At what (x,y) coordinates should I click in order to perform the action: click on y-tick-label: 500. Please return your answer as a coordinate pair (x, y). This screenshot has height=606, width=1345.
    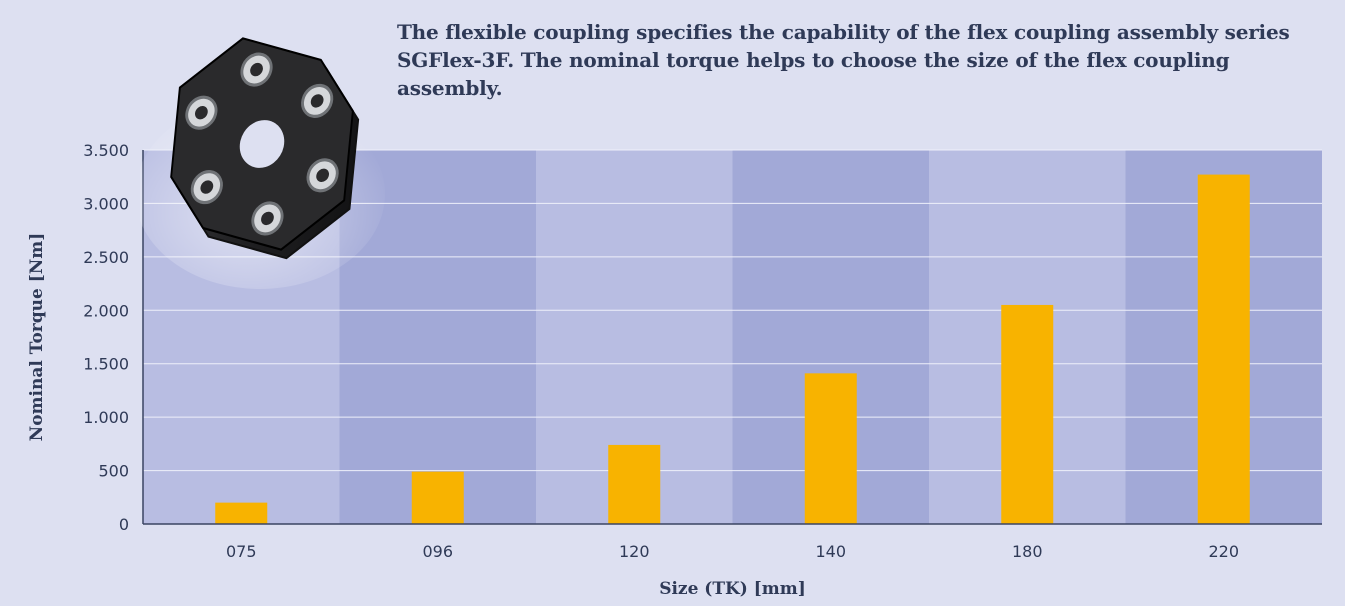
    Looking at the image, I should click on (113, 471).